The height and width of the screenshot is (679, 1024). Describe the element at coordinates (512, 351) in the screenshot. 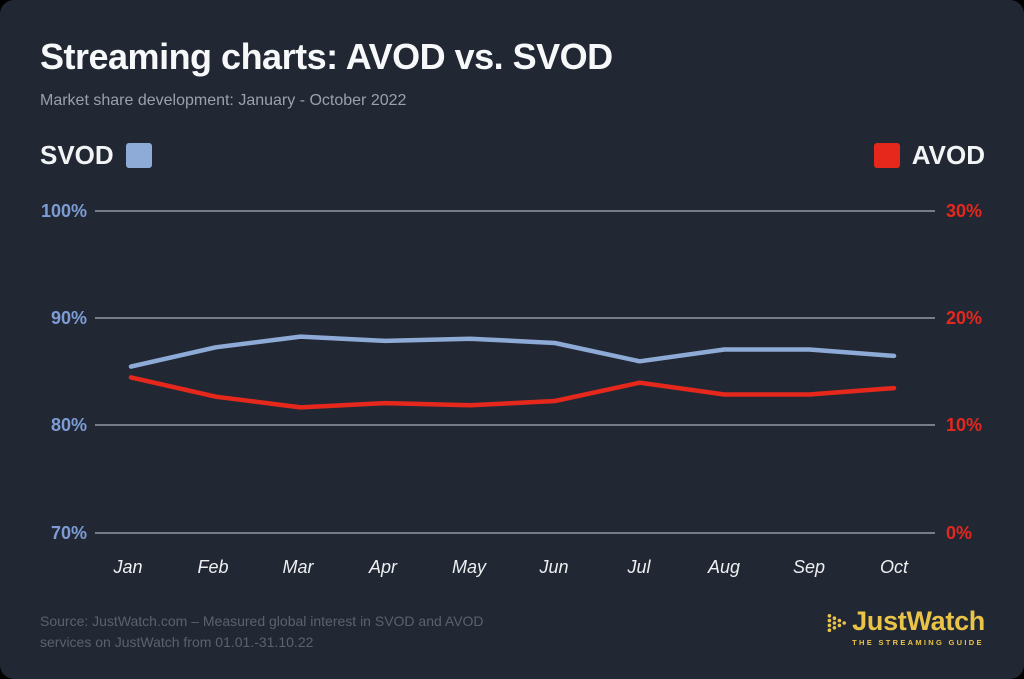

I see `line-svod` at that location.